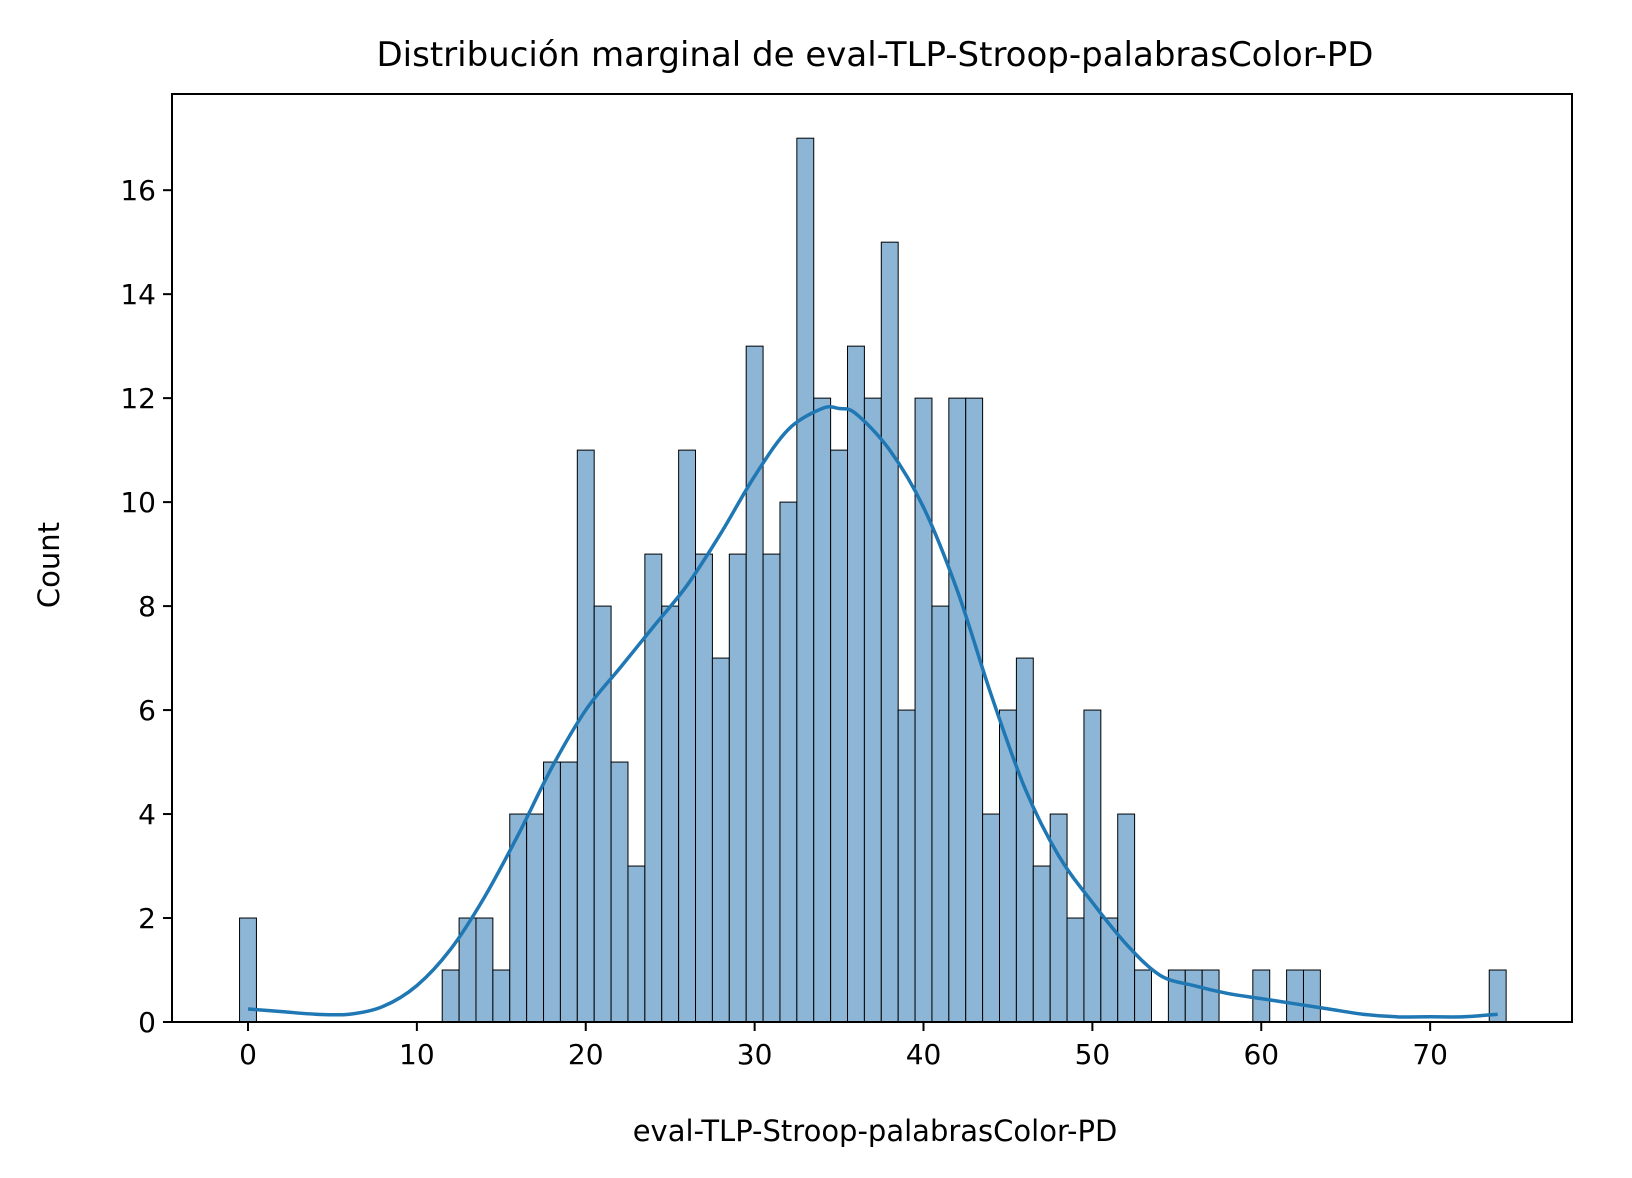  I want to click on x-tick-label: 40, so click(924, 1054).